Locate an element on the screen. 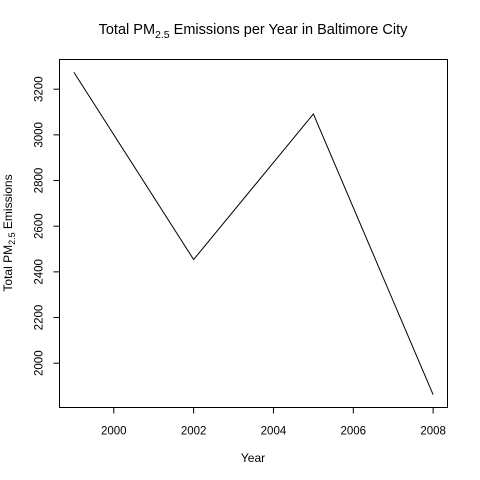 This screenshot has height=480, width=480. y-axis-label-suffix: Emissions is located at coordinates (8, 203).